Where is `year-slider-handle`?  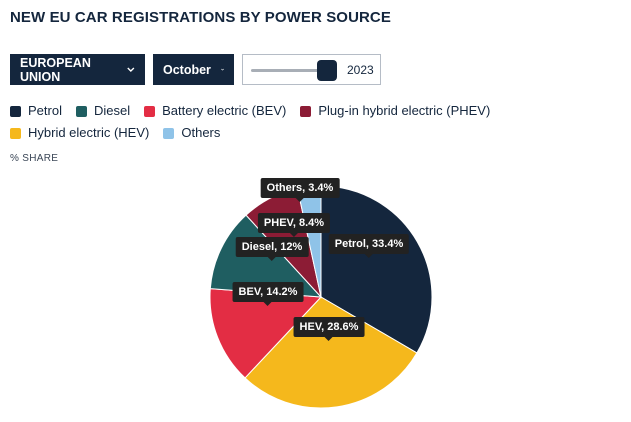
year-slider-handle is located at coordinates (327, 70).